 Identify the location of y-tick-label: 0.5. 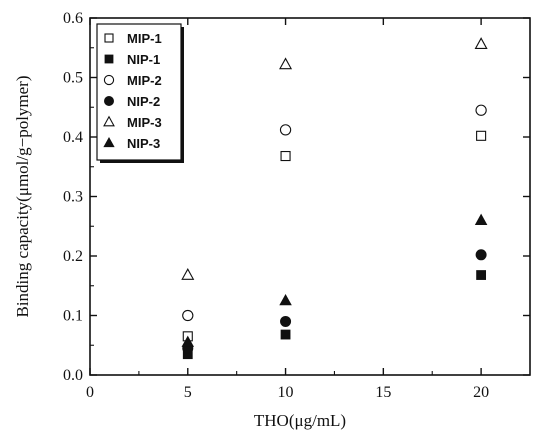
(73, 78).